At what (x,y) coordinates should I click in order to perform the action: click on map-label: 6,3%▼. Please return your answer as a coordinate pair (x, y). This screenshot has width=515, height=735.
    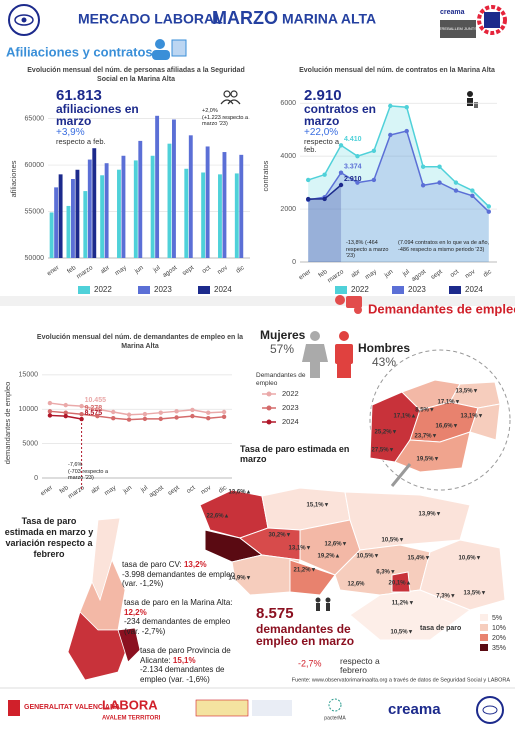
    Looking at the image, I should click on (386, 573).